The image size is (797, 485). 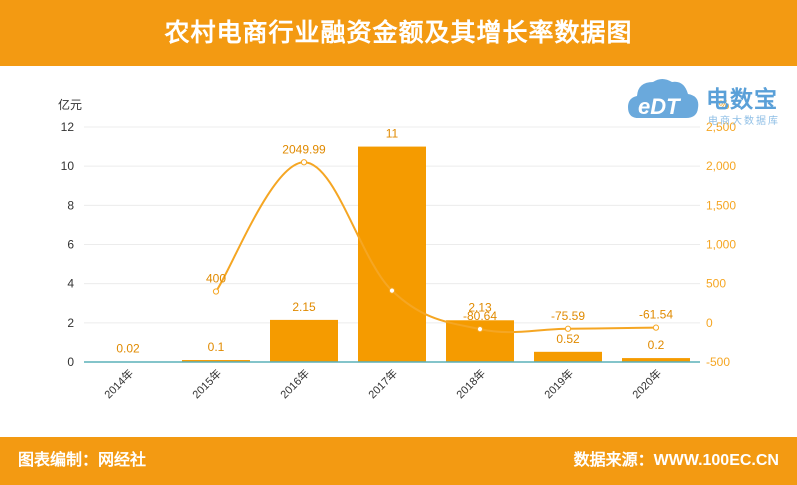 I want to click on x-tick-label: 2020年, so click(x=646, y=383).